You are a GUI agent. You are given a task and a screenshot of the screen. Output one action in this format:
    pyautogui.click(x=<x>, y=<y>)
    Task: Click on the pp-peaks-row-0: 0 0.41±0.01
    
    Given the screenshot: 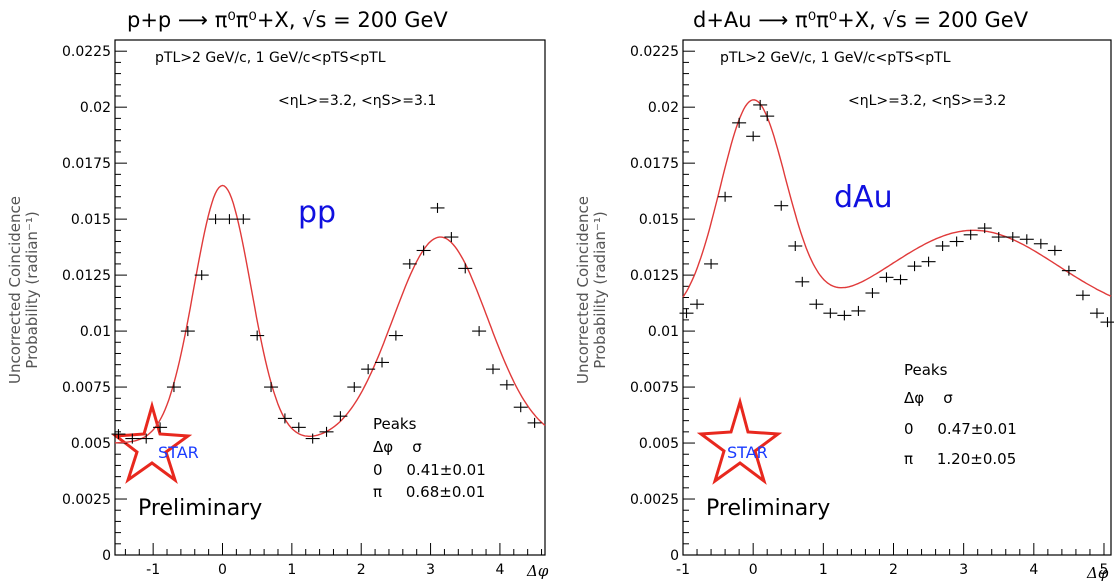 What is the action you would take?
    pyautogui.click(x=429, y=470)
    